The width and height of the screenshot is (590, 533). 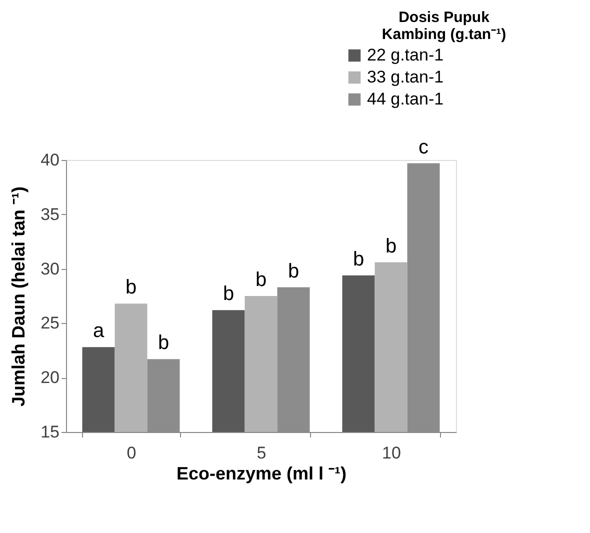 I want to click on legend-label: 22 g.tan-1, so click(x=405, y=55).